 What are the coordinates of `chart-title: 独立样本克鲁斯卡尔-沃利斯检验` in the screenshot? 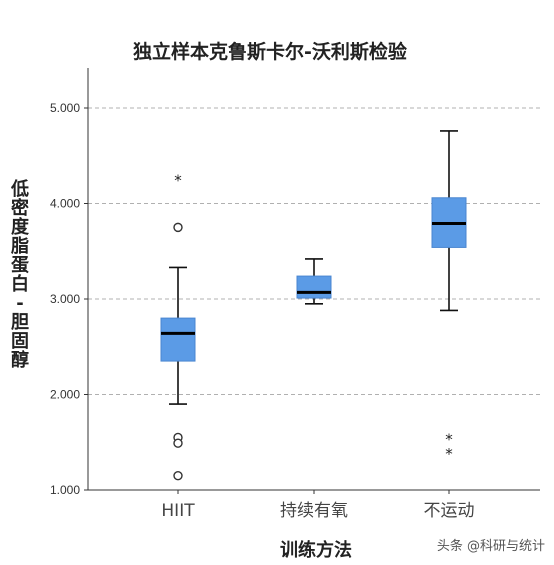 It's located at (270, 51).